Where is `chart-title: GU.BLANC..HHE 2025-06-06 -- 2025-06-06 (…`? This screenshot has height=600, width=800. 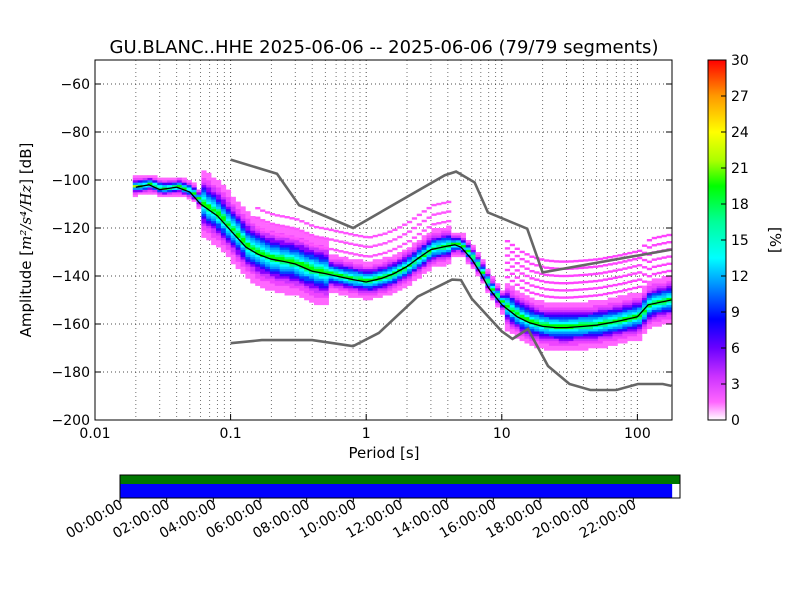
chart-title: GU.BLANC..HHE 2025-06-06 -- 2025-06-06 (… is located at coordinates (384, 47).